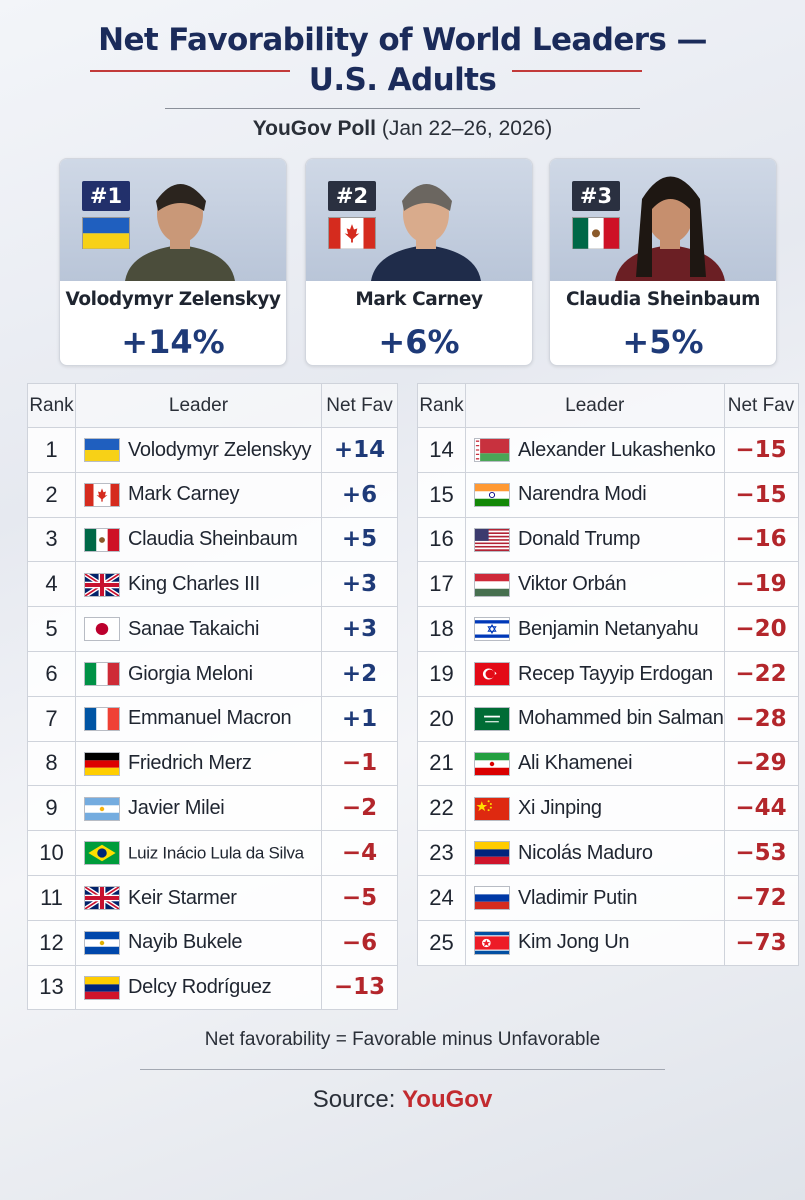 This screenshot has height=1200, width=805. What do you see at coordinates (761, 942) in the screenshot?
I see `net-fav-value: −73` at bounding box center [761, 942].